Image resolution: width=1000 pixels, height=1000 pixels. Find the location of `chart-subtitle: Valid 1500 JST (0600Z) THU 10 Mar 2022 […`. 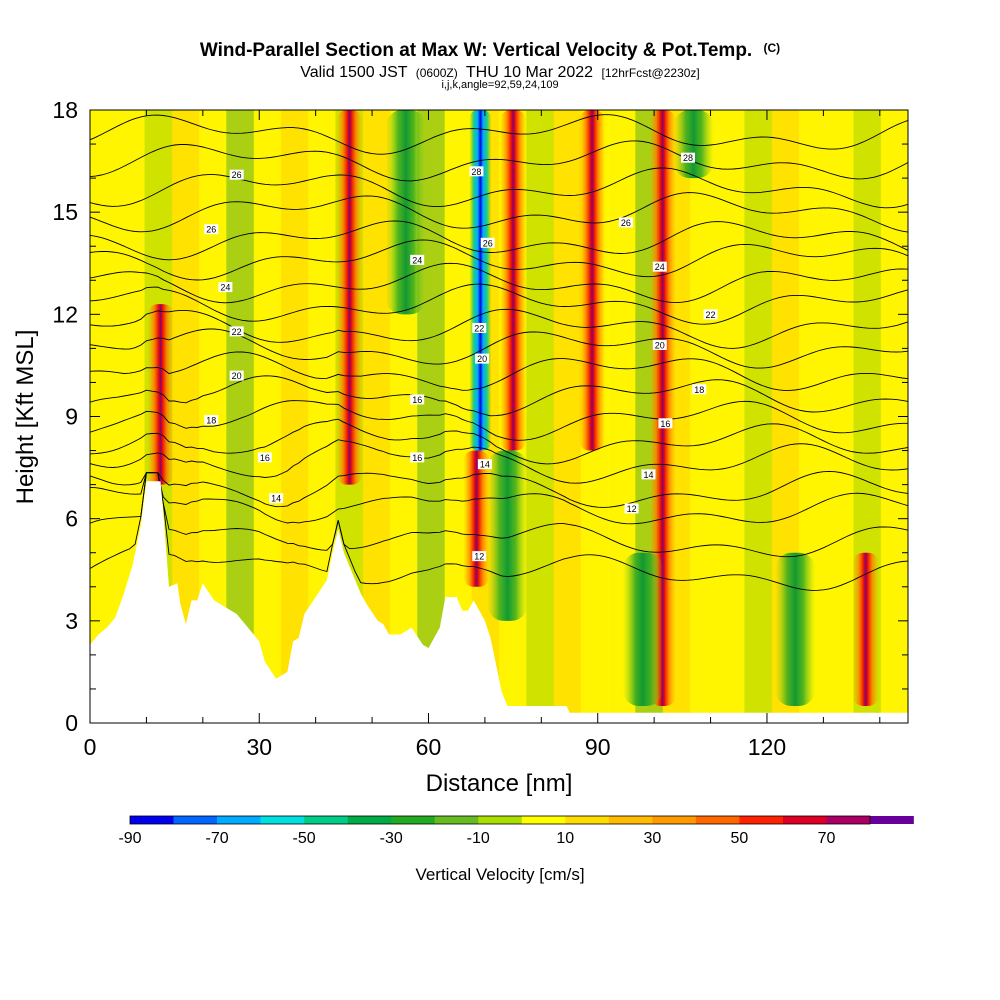

chart-subtitle: Valid 1500 JST (0600Z) THU 10 Mar 2022 [… is located at coordinates (500, 72).